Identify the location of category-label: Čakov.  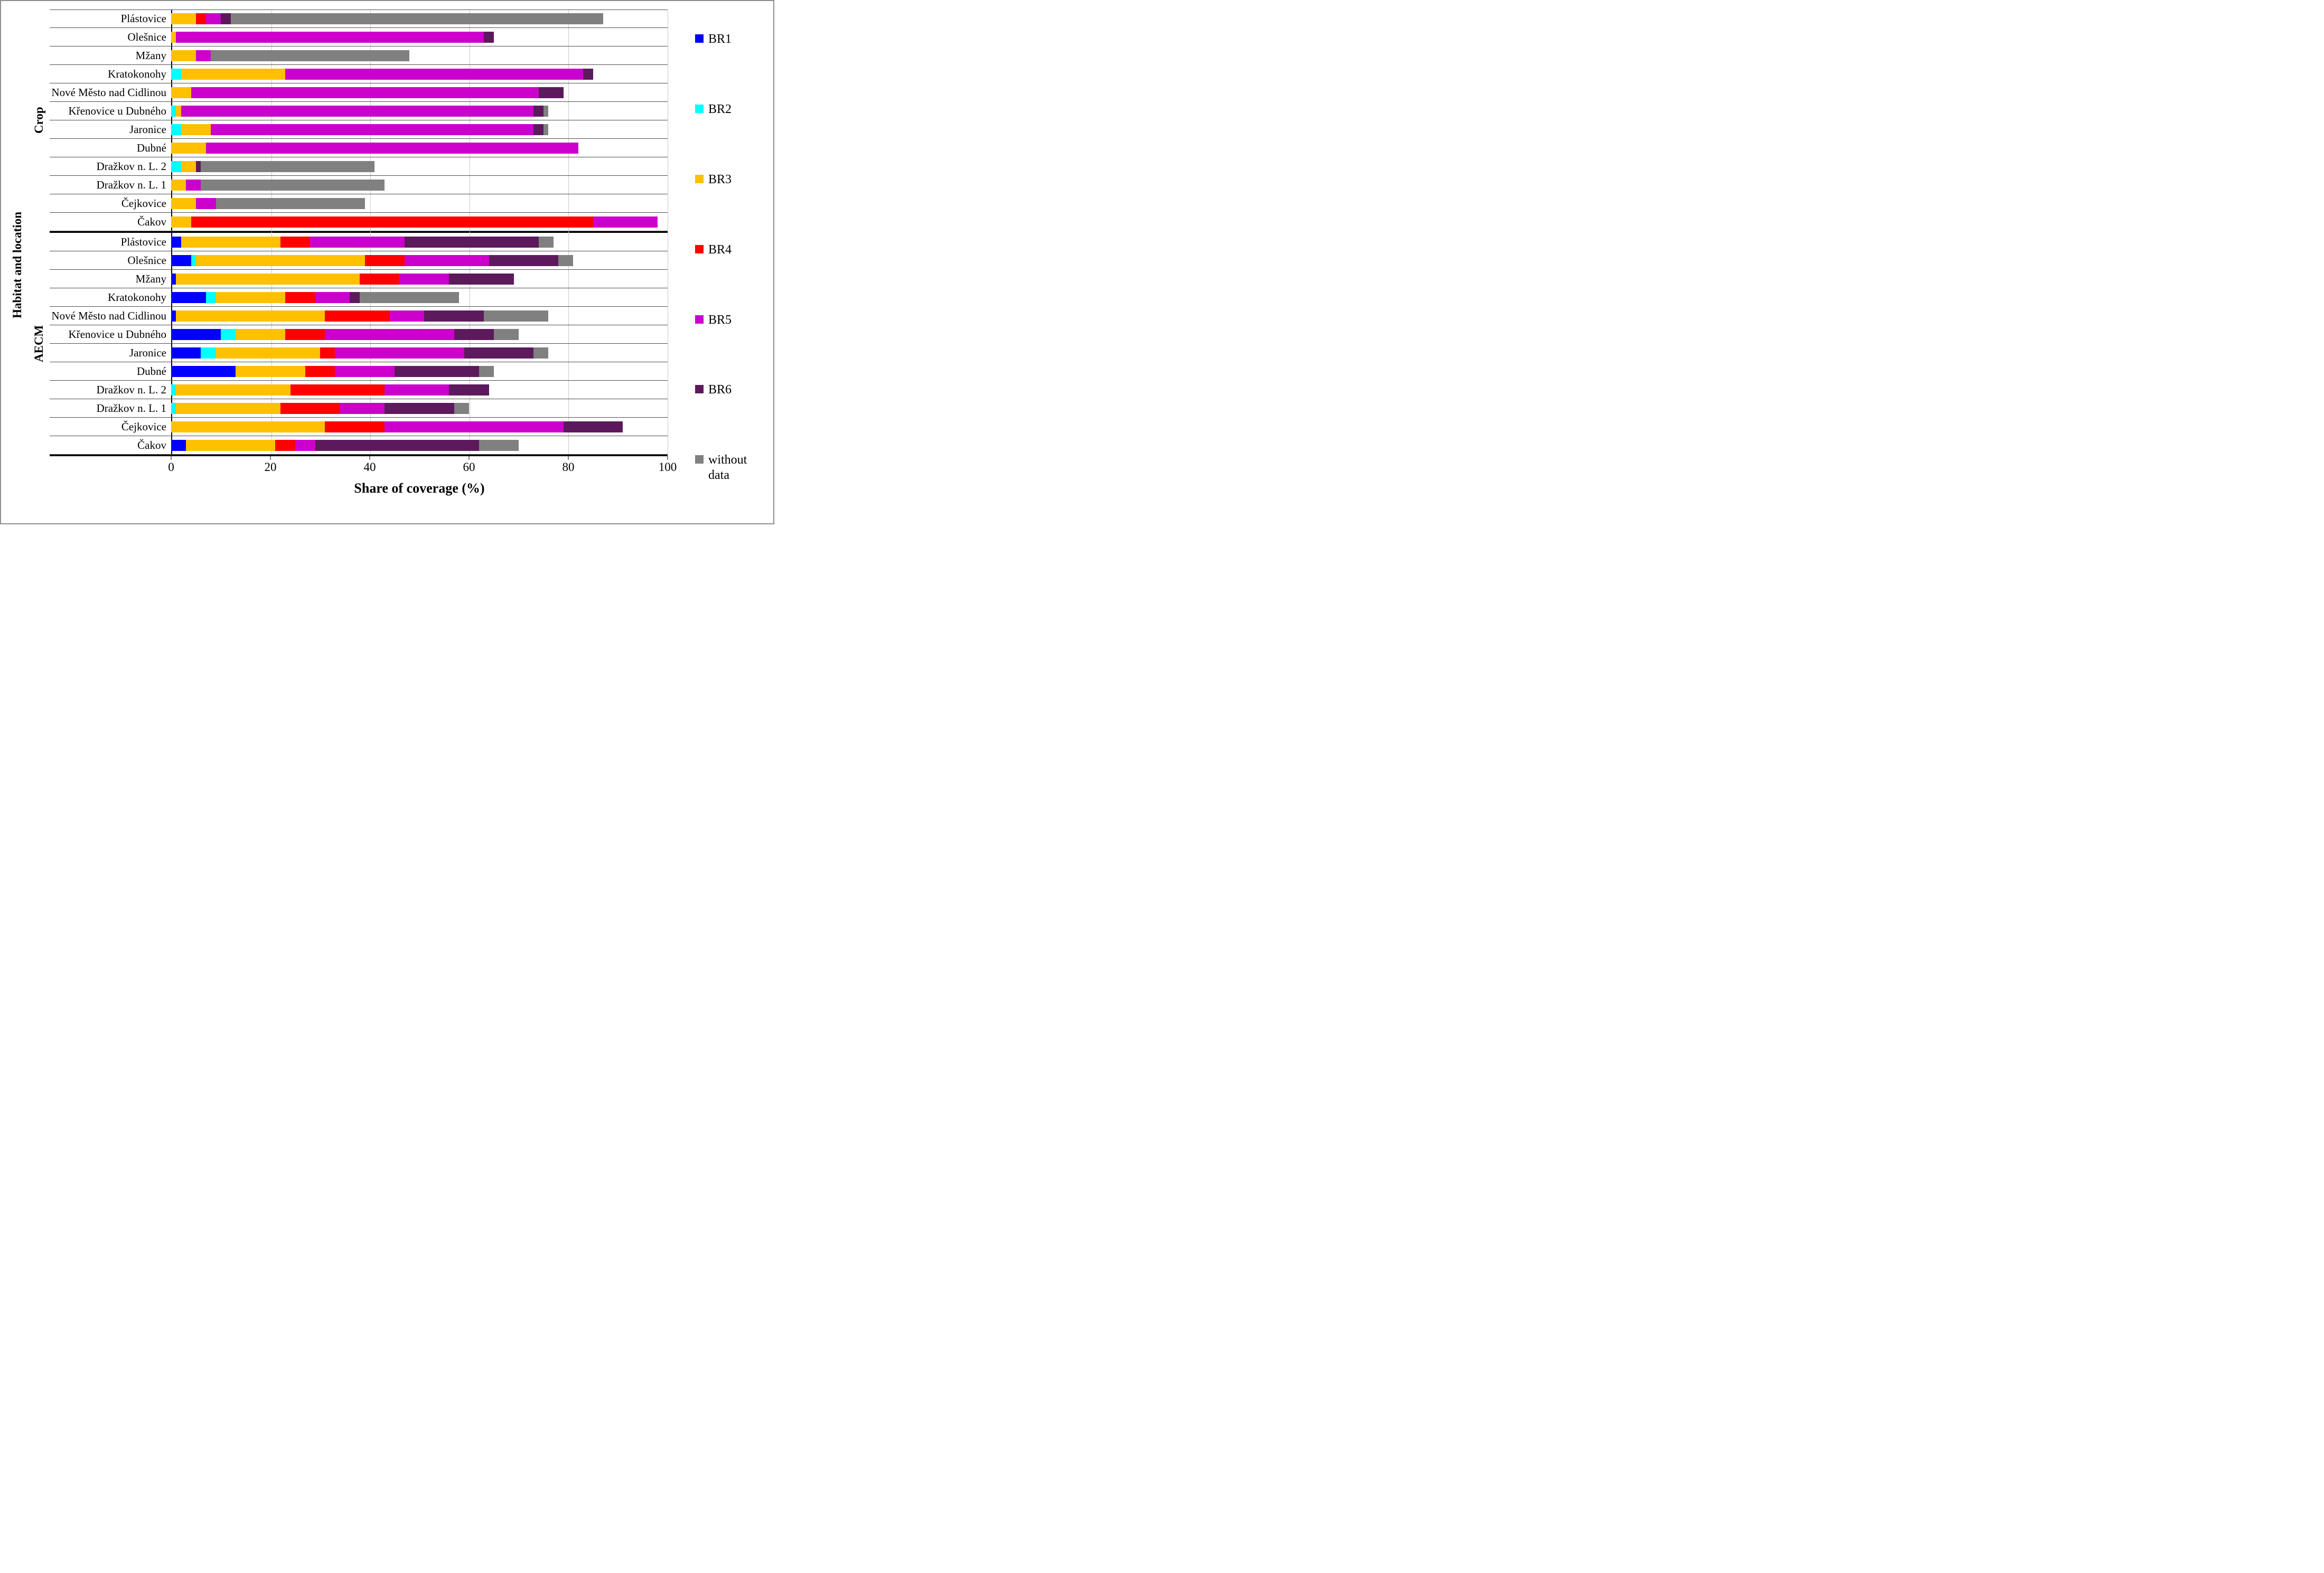
(152, 445).